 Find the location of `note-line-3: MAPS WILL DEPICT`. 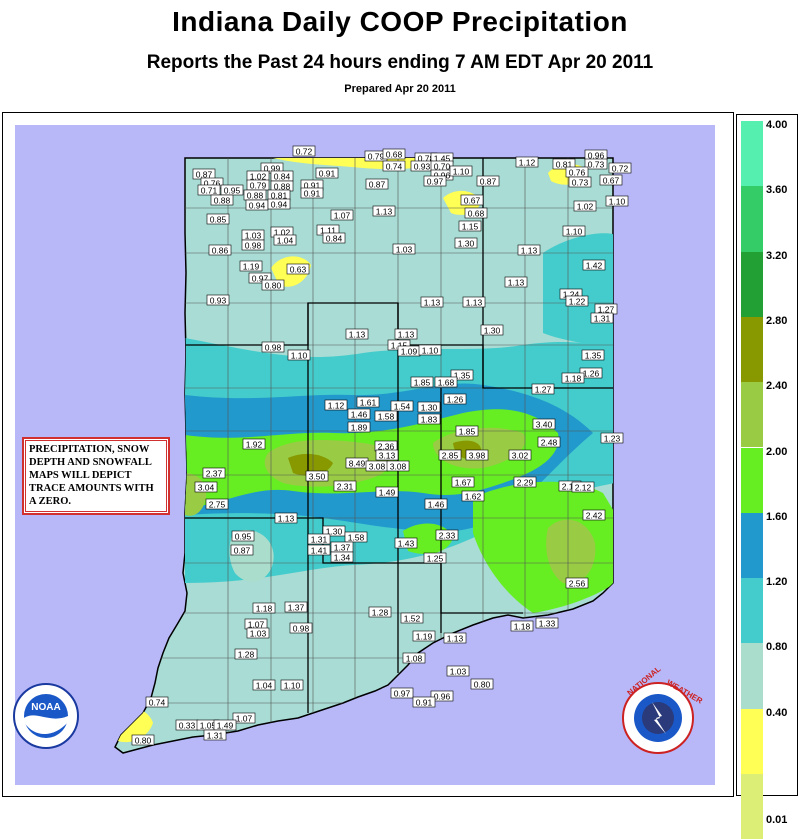

note-line-3: MAPS WILL DEPICT is located at coordinates (80, 475).